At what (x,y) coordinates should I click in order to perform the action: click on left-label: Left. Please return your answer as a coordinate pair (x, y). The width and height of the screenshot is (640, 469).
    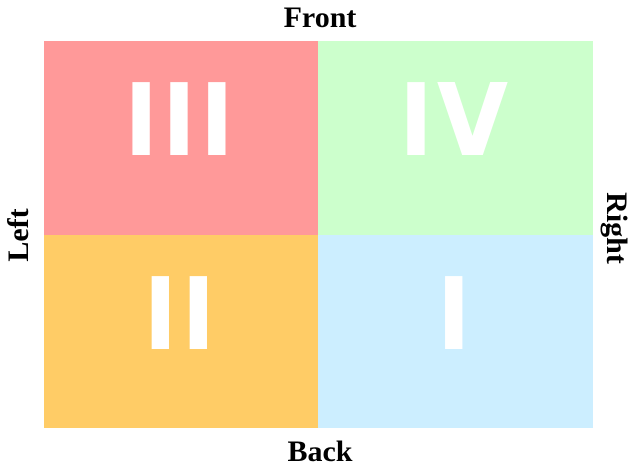
    Looking at the image, I should click on (18, 235).